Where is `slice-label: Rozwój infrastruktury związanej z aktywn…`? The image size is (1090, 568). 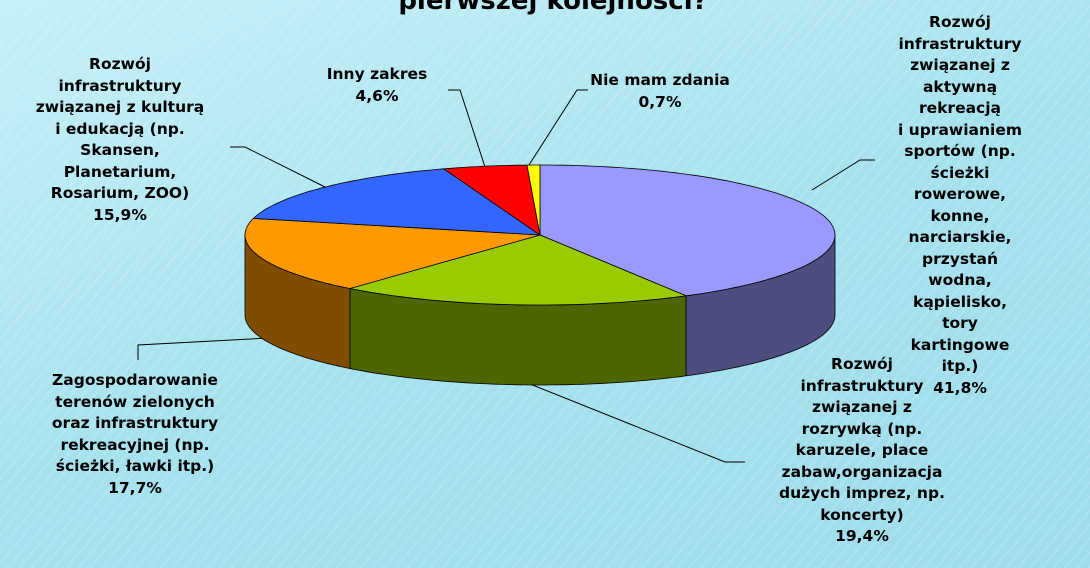 slice-label: Rozwój infrastruktury związanej z aktywn… is located at coordinates (960, 205).